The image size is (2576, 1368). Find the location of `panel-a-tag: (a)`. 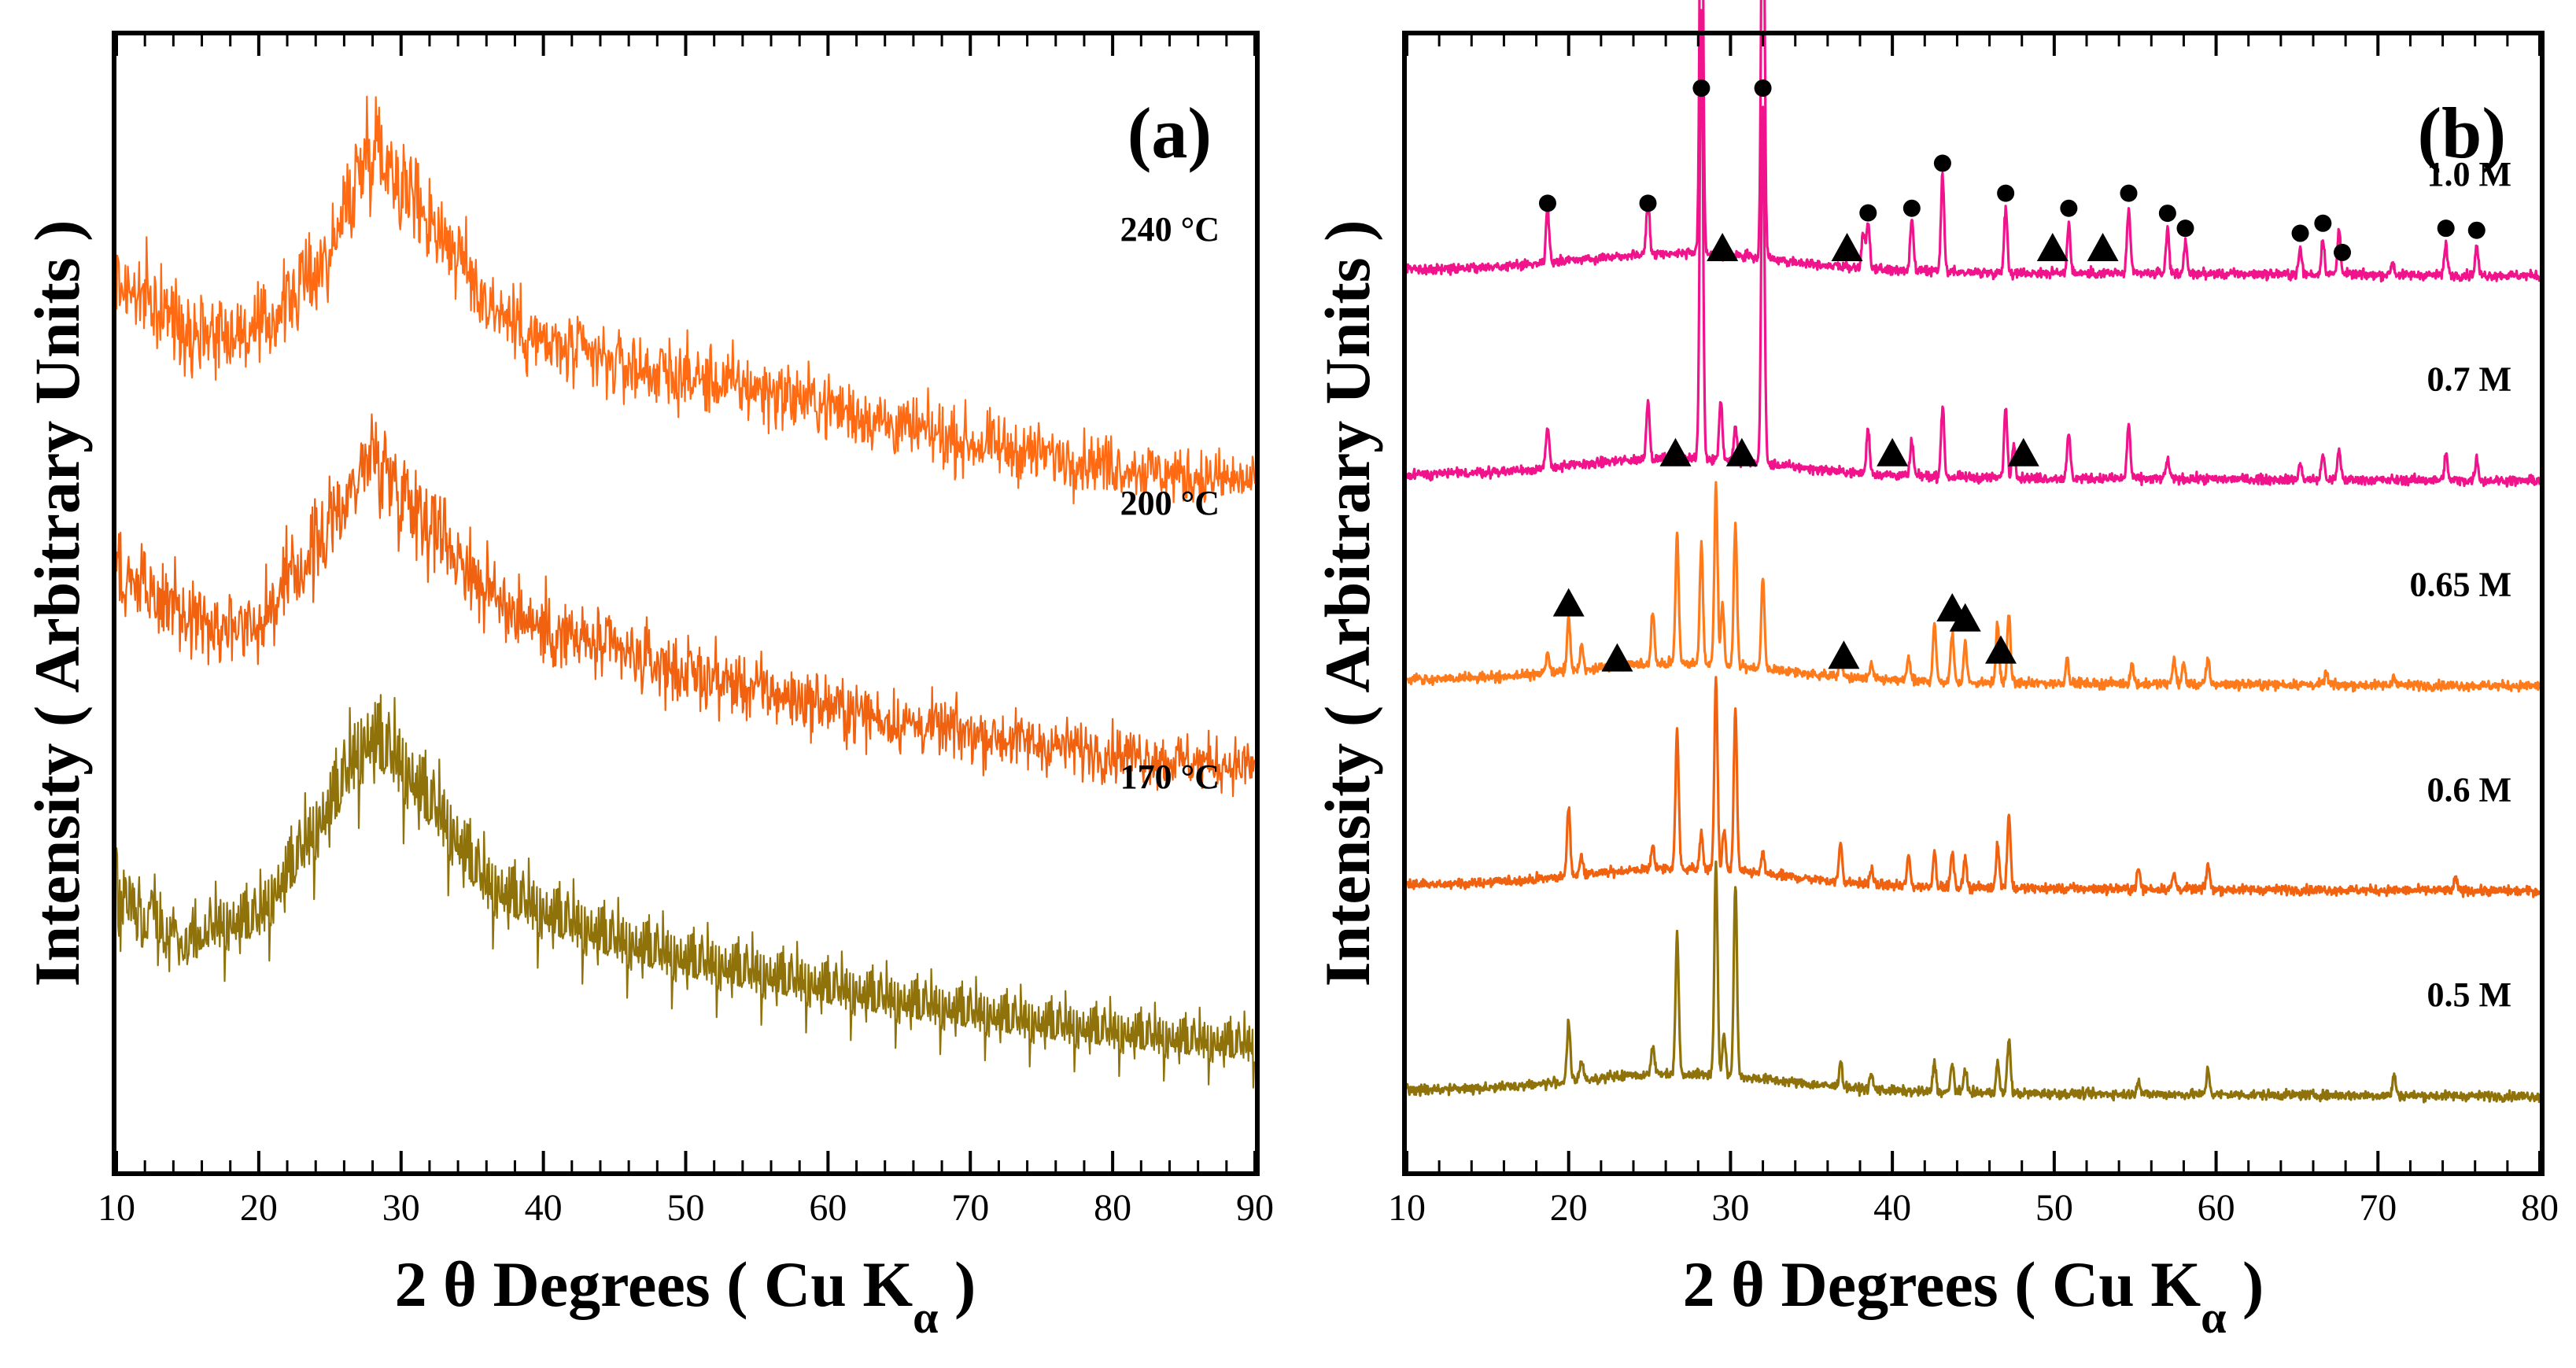

panel-a-tag: (a) is located at coordinates (1169, 133).